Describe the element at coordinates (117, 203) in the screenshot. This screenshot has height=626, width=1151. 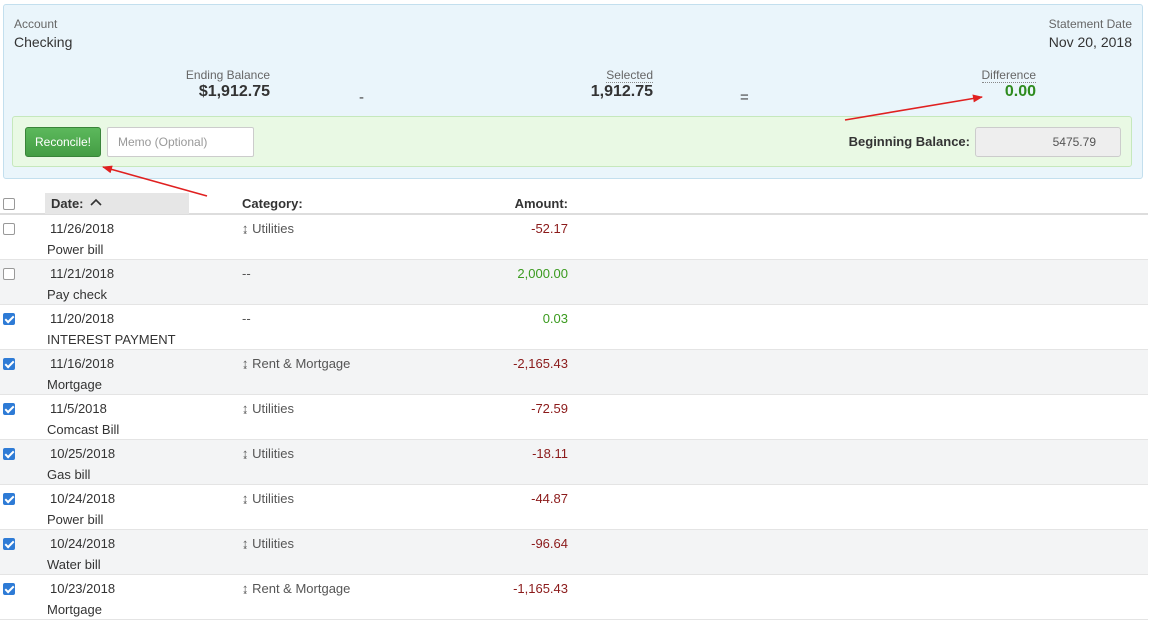
I see `date-column-header: Date:` at that location.